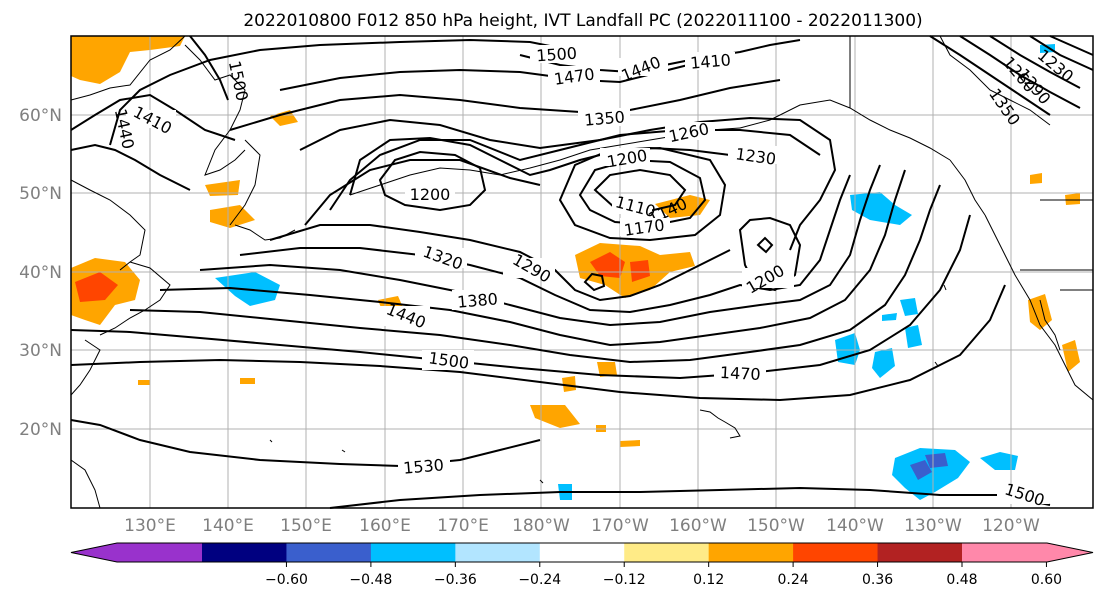 The width and height of the screenshot is (1105, 601). I want to click on contour-label: 1380, so click(477, 300).